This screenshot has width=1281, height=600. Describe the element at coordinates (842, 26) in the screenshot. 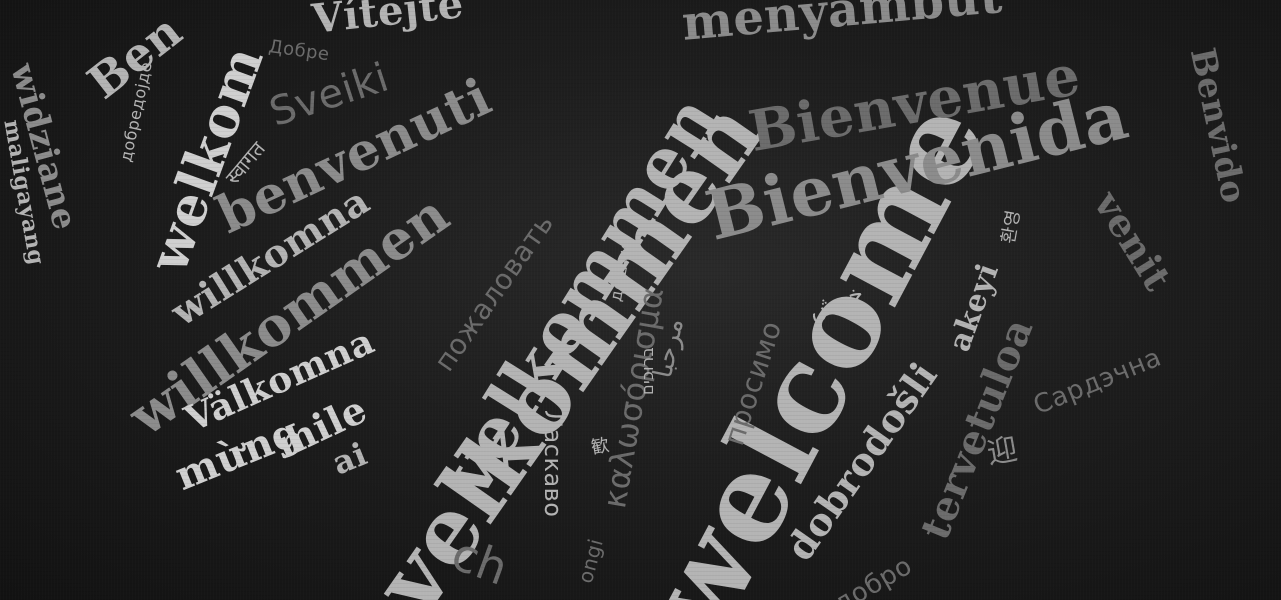

I see `word-menyambut: menyambut` at that location.